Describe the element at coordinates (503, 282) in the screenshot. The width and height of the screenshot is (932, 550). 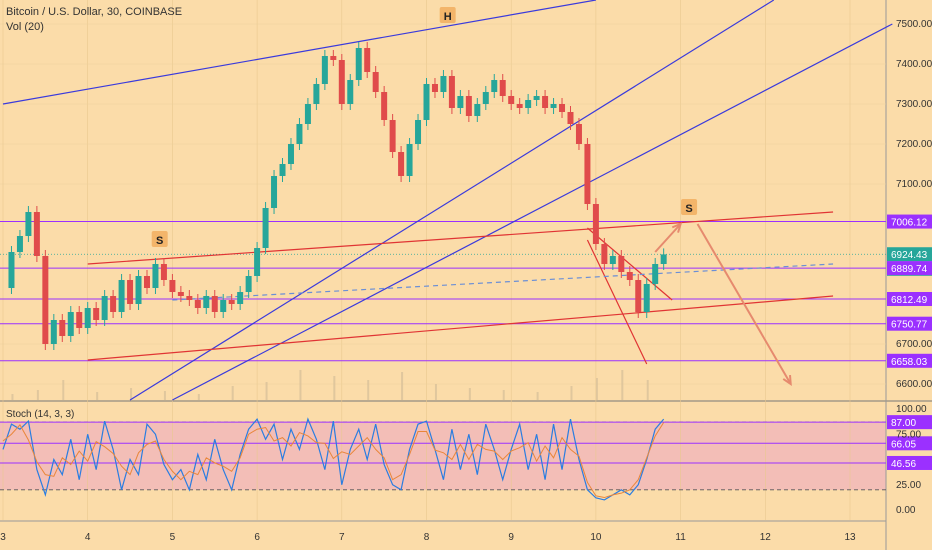
I see `blue-dashed` at that location.